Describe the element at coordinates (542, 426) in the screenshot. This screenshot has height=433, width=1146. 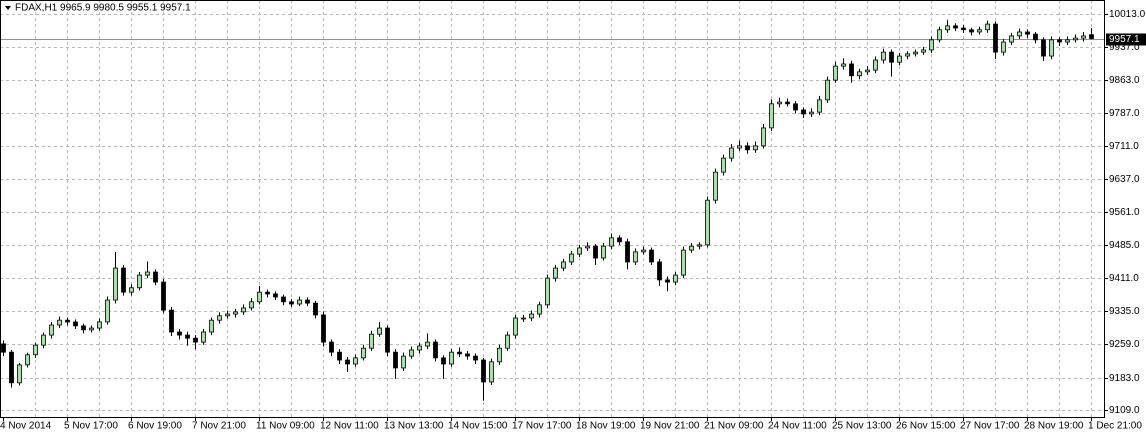
I see `x-tick-label: 17 Nov 17:00` at that location.